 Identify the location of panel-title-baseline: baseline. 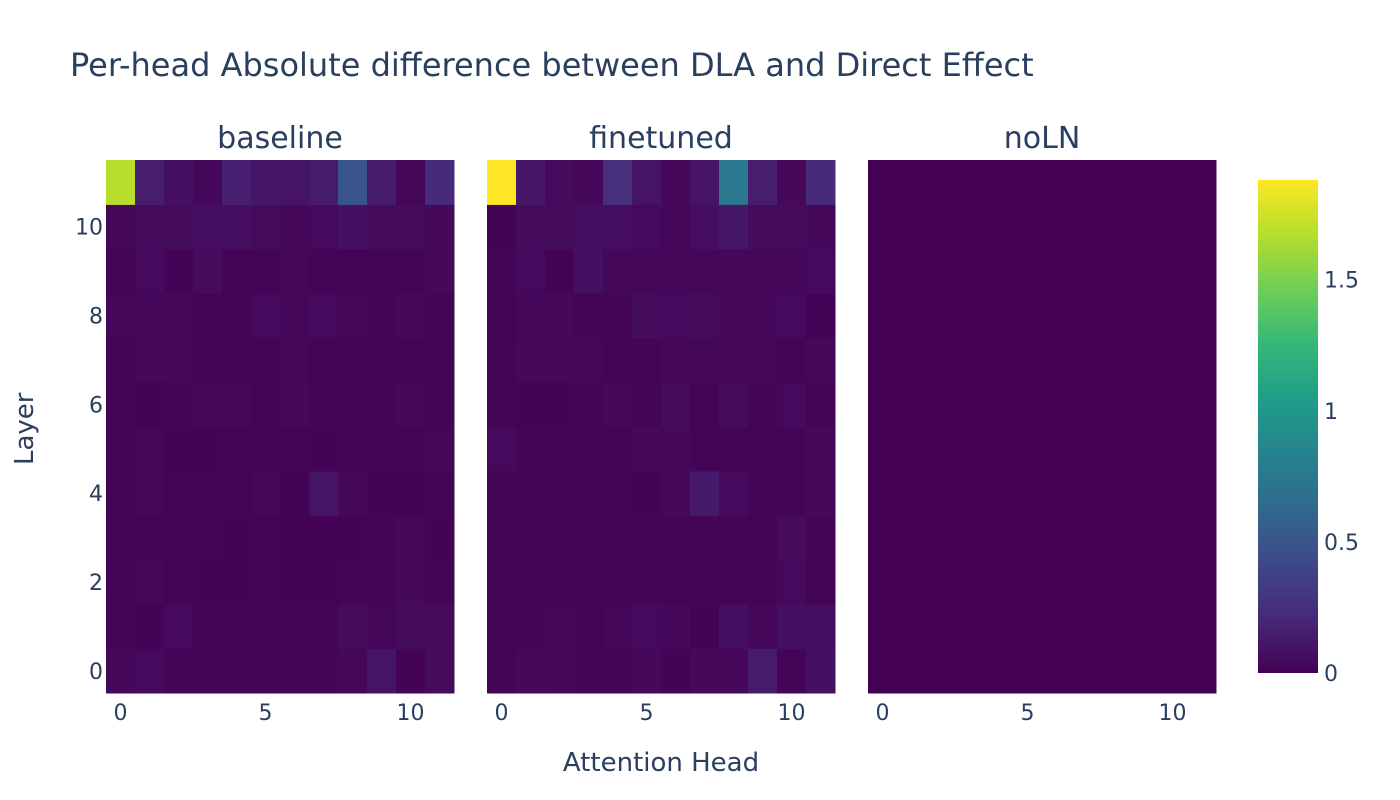
(280, 138).